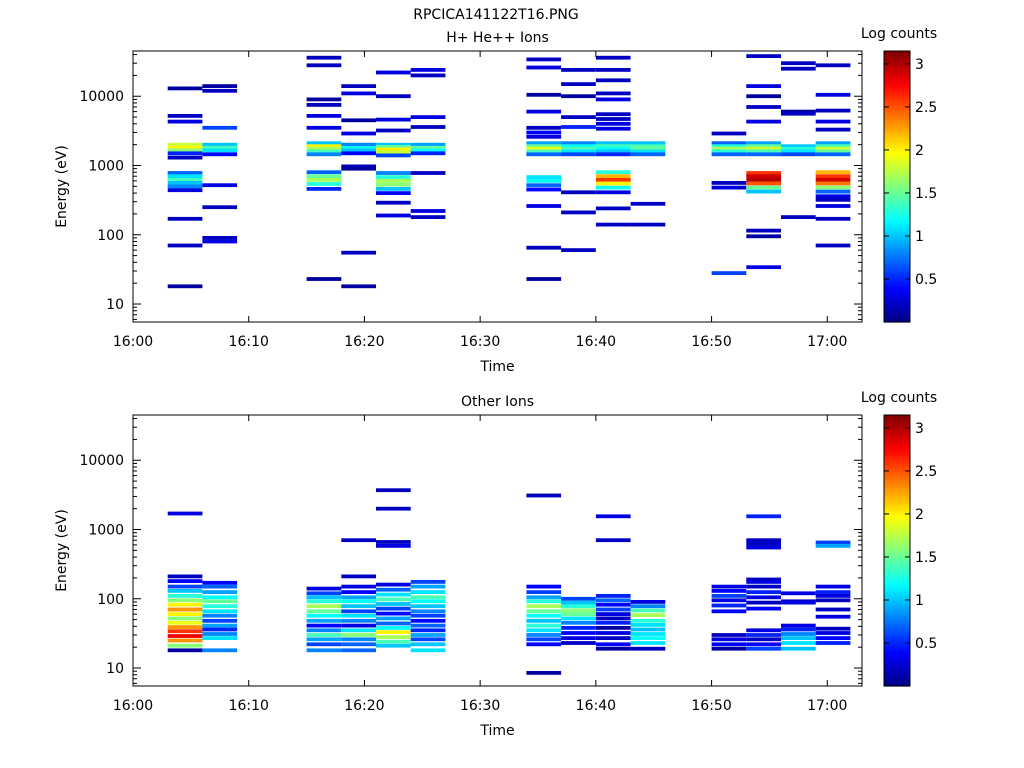  I want to click on x-tick-label: 16:00, so click(133, 706).